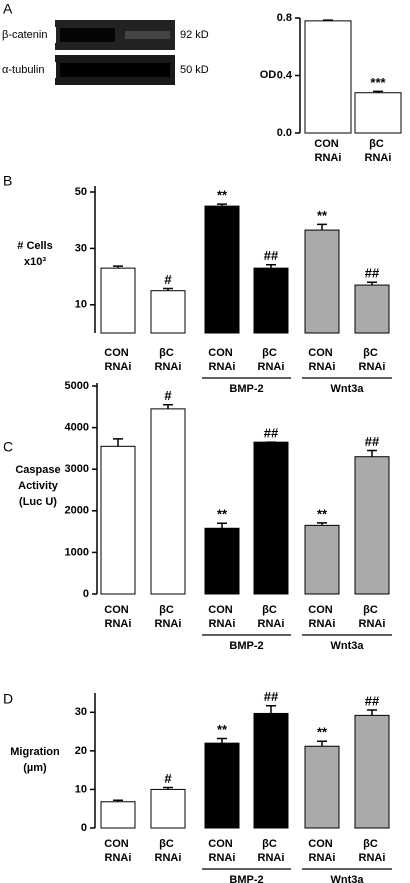 The image size is (410, 883). Describe the element at coordinates (77, 386) in the screenshot. I see `y-tick-label: 5000` at that location.